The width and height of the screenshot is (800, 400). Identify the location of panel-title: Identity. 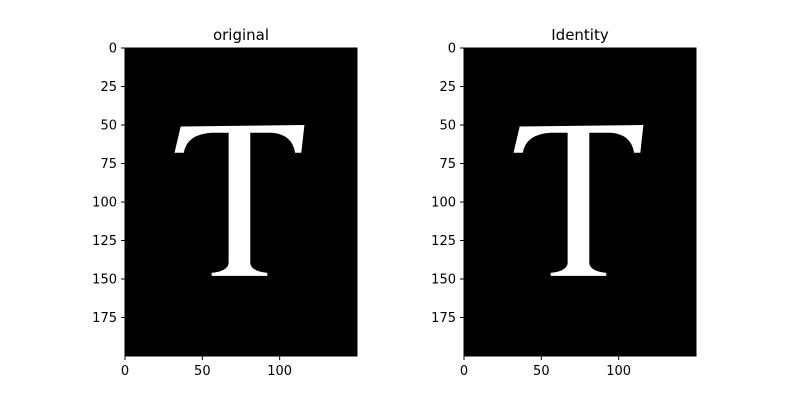
(580, 35).